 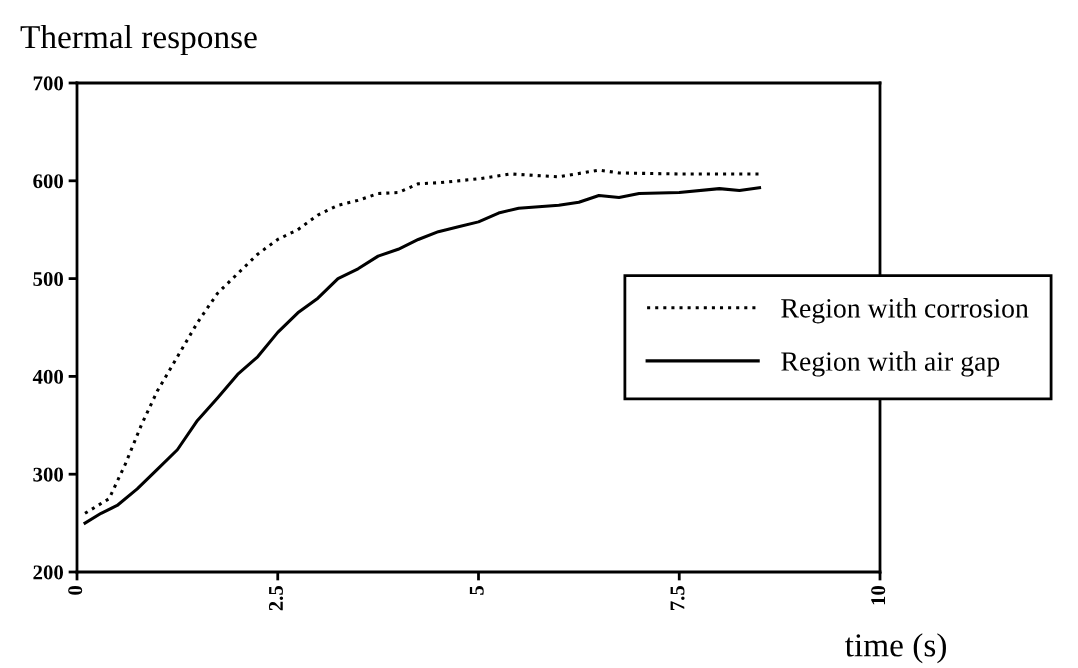 I want to click on y-tick-label: 300, so click(x=48, y=474).